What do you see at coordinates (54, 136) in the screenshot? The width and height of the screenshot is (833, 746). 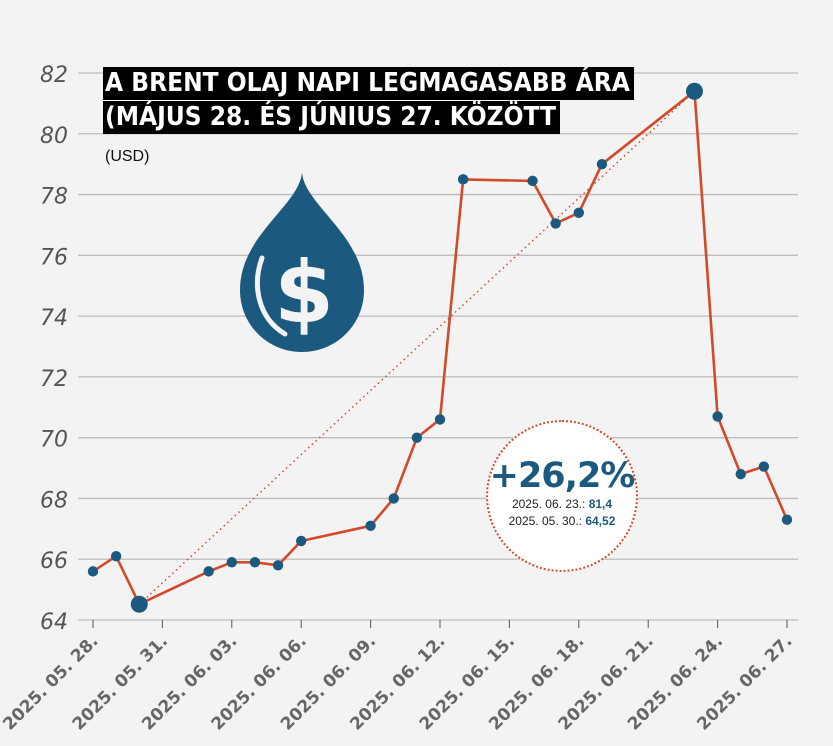 I see `y-tick-label: 80` at bounding box center [54, 136].